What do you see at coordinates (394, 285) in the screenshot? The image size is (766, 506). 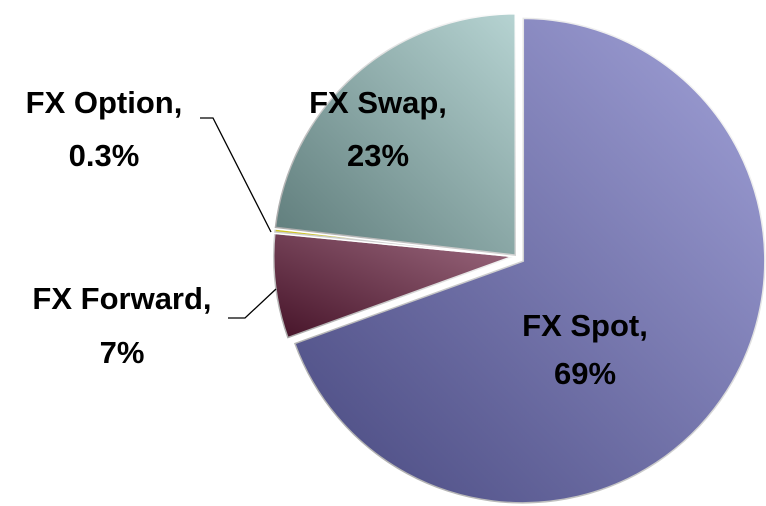 I see `slice-shade` at bounding box center [394, 285].